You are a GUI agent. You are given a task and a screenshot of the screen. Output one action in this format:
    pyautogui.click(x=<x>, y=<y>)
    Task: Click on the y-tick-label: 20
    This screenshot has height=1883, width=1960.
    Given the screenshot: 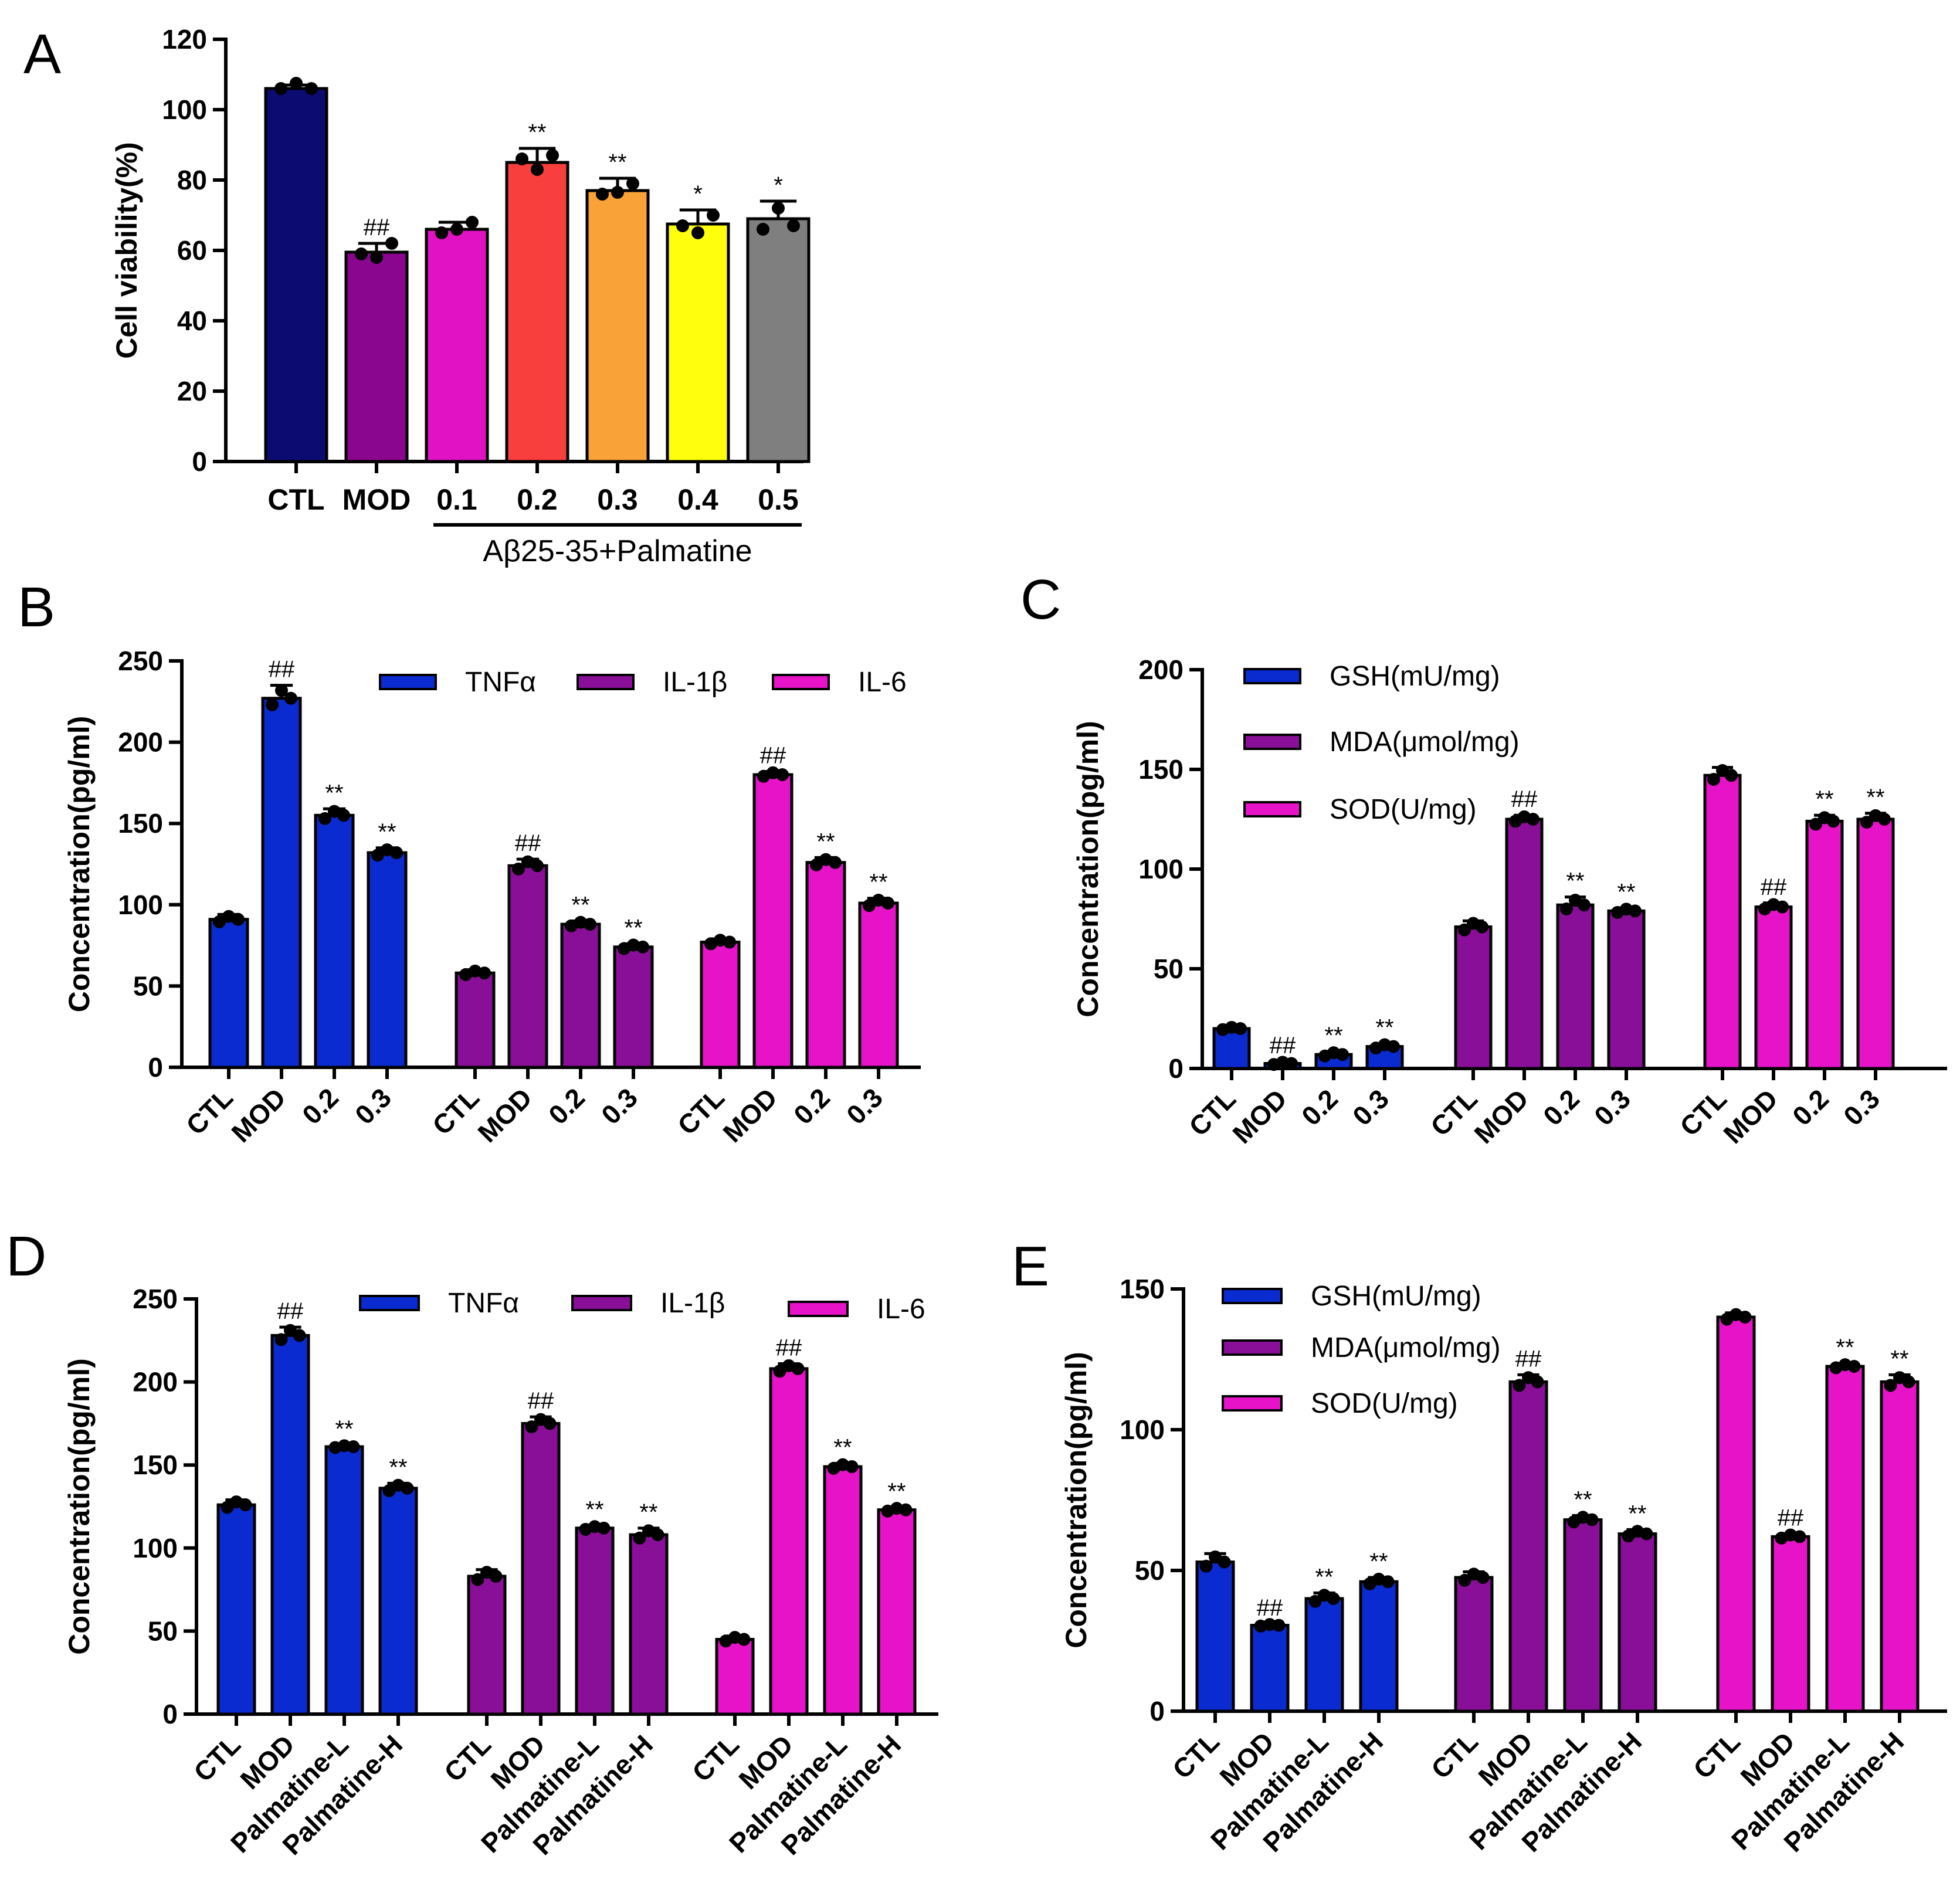 What is the action you would take?
    pyautogui.click(x=192, y=391)
    